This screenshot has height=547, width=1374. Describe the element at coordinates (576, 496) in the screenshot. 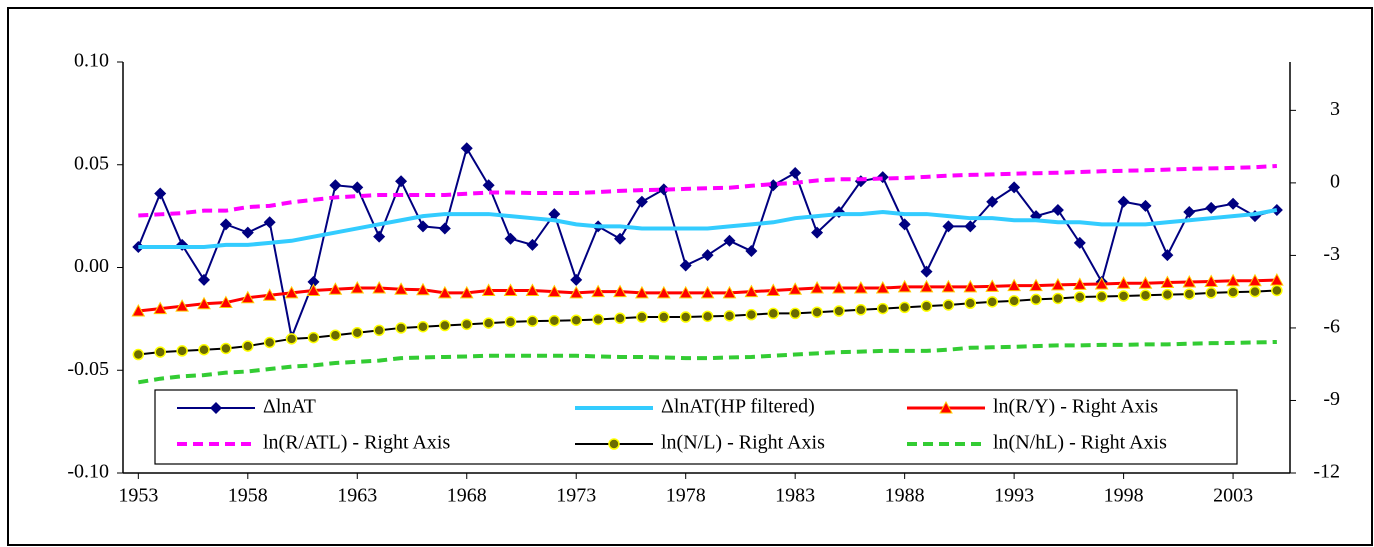

I see `x-tick-label: 1973` at that location.